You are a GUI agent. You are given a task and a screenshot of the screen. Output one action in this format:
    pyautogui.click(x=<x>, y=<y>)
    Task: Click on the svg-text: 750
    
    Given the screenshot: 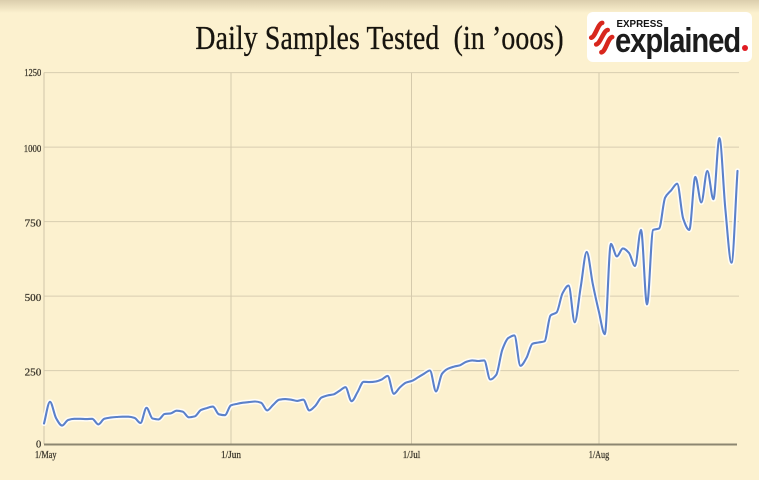 What is the action you would take?
    pyautogui.click(x=33, y=224)
    